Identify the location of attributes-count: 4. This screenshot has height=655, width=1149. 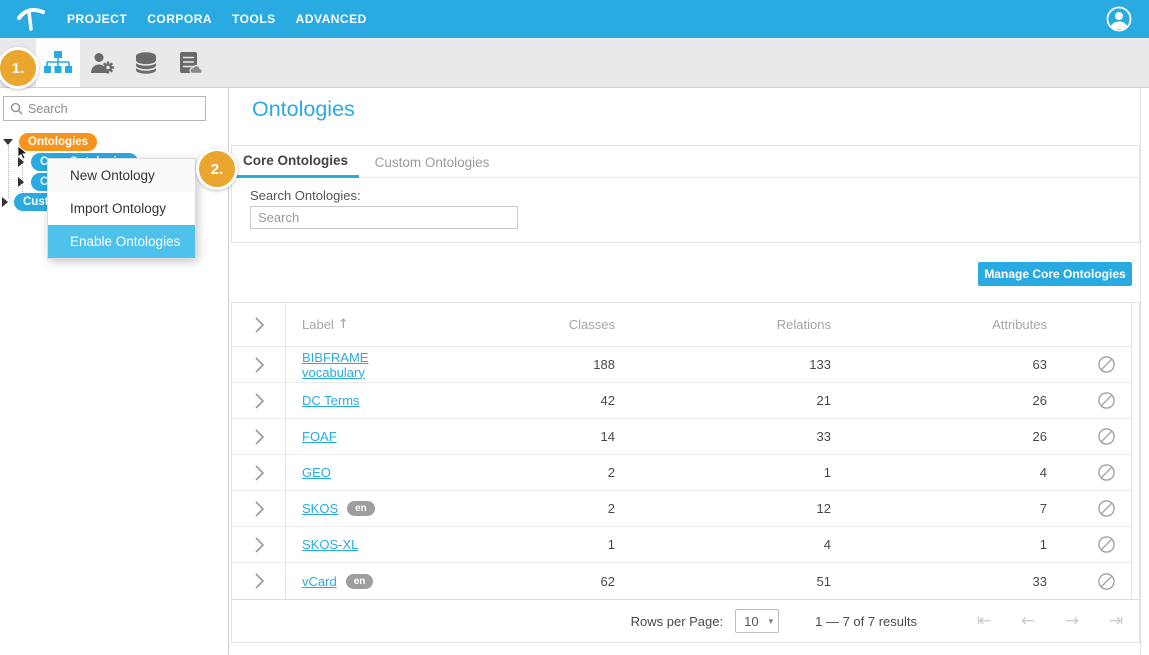
(1043, 472).